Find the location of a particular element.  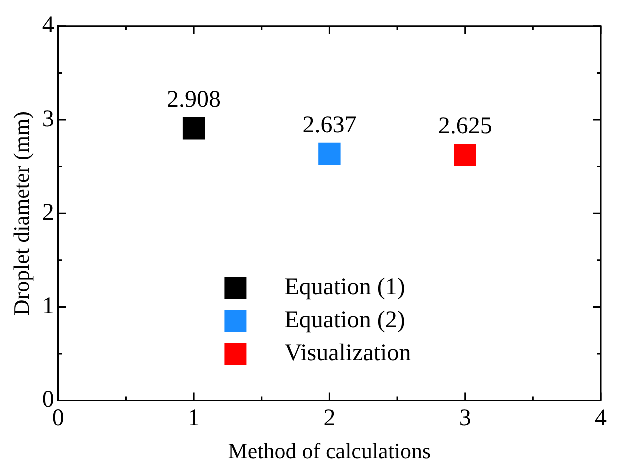

legend-label: Equation (1) is located at coordinates (345, 287).